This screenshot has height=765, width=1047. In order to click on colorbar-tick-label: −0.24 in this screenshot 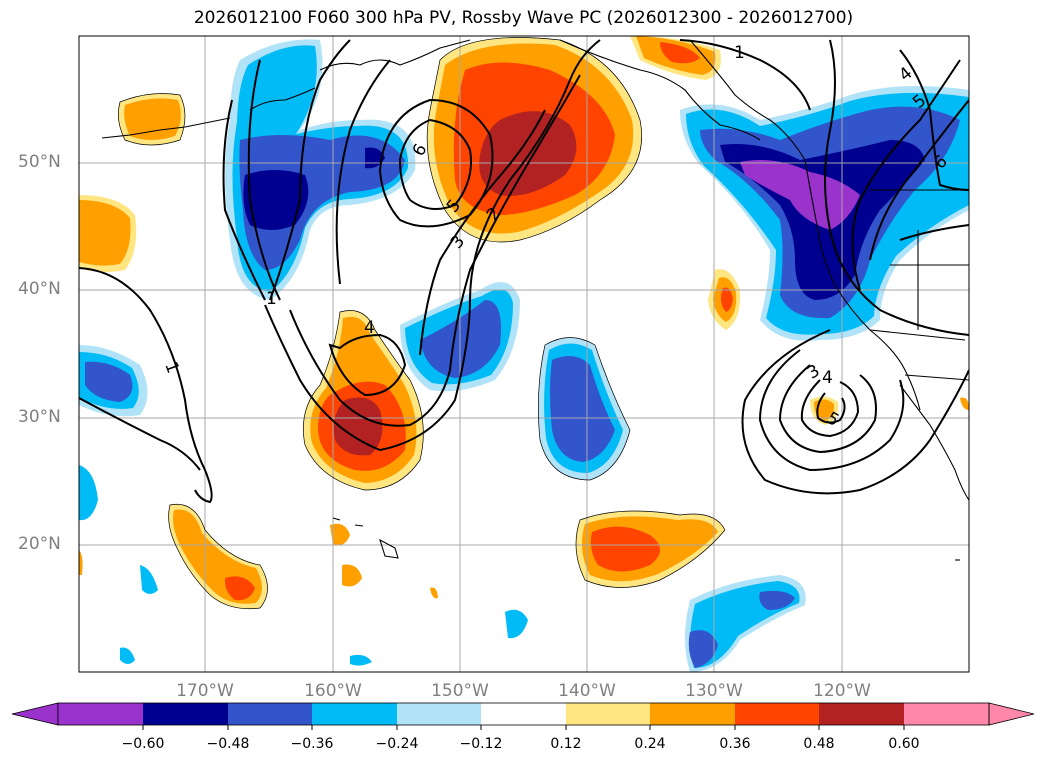, I will do `click(397, 744)`.